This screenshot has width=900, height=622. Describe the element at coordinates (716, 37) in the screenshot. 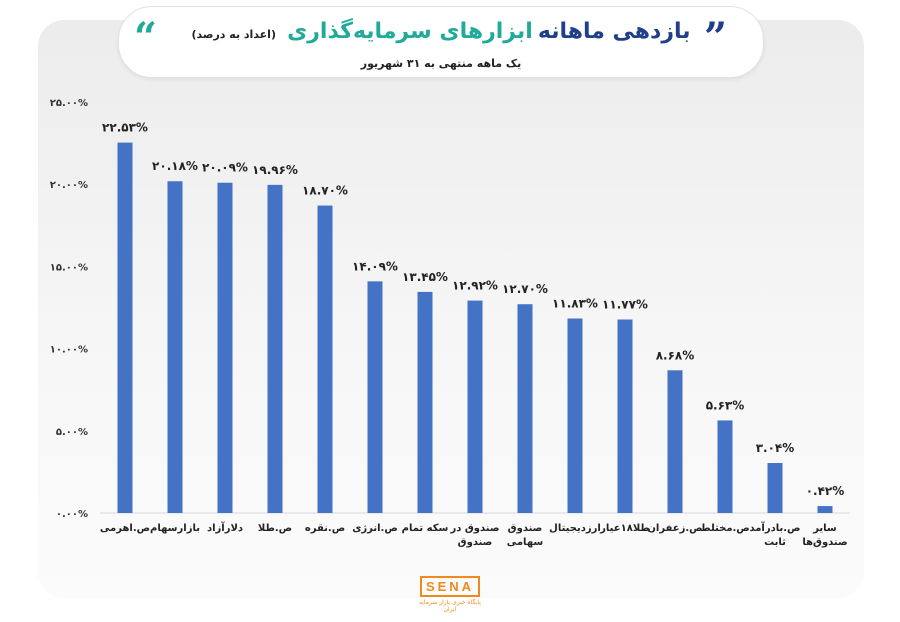

I see `quote-icon: ”` at that location.